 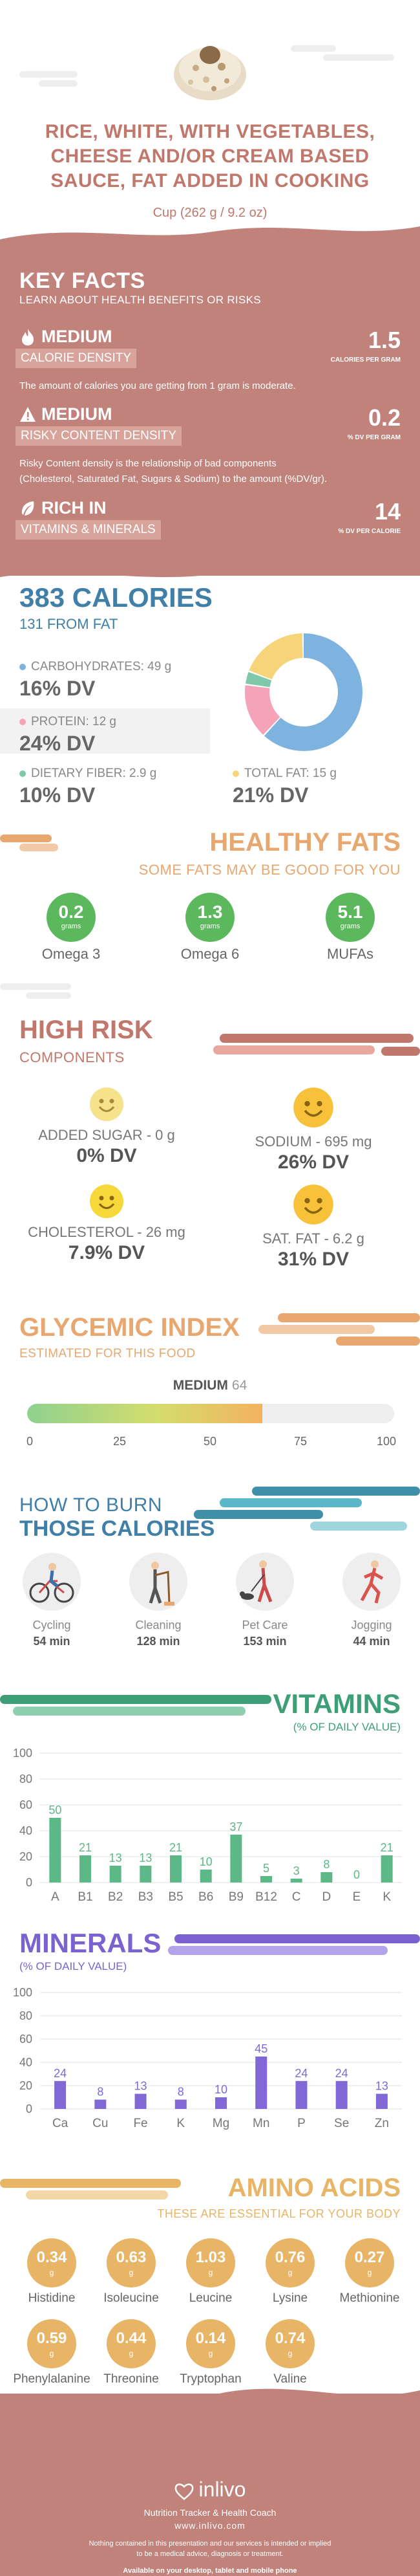 I want to click on x-tick-label: K, so click(x=181, y=2123).